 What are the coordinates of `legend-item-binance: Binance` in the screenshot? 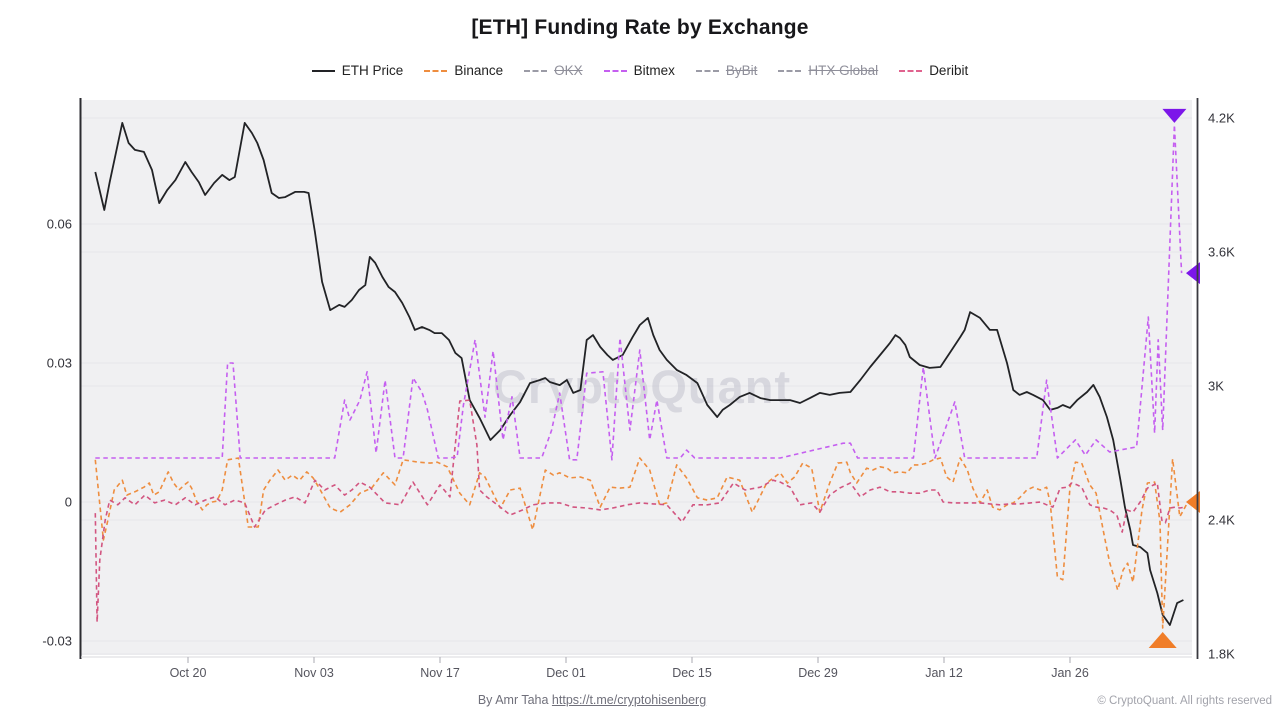 It's located at (463, 70).